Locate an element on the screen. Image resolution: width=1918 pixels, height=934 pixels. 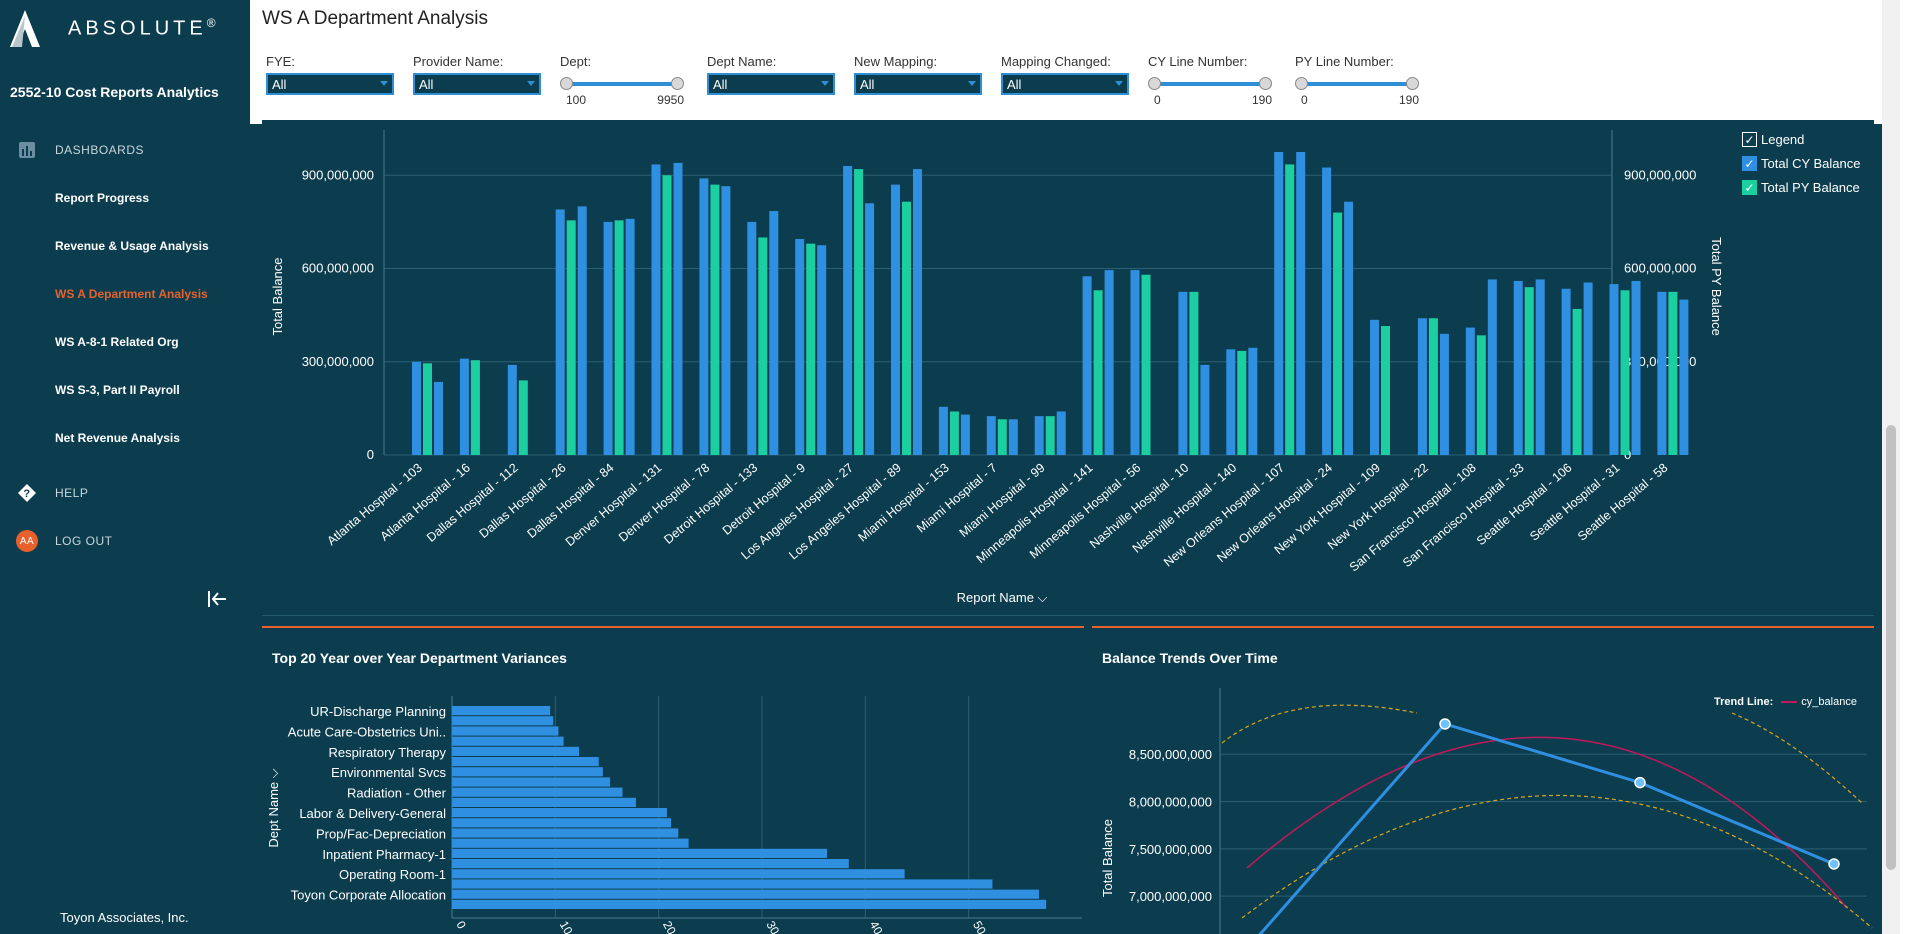
legend-toggle: ✓ Legend is located at coordinates (1773, 139).